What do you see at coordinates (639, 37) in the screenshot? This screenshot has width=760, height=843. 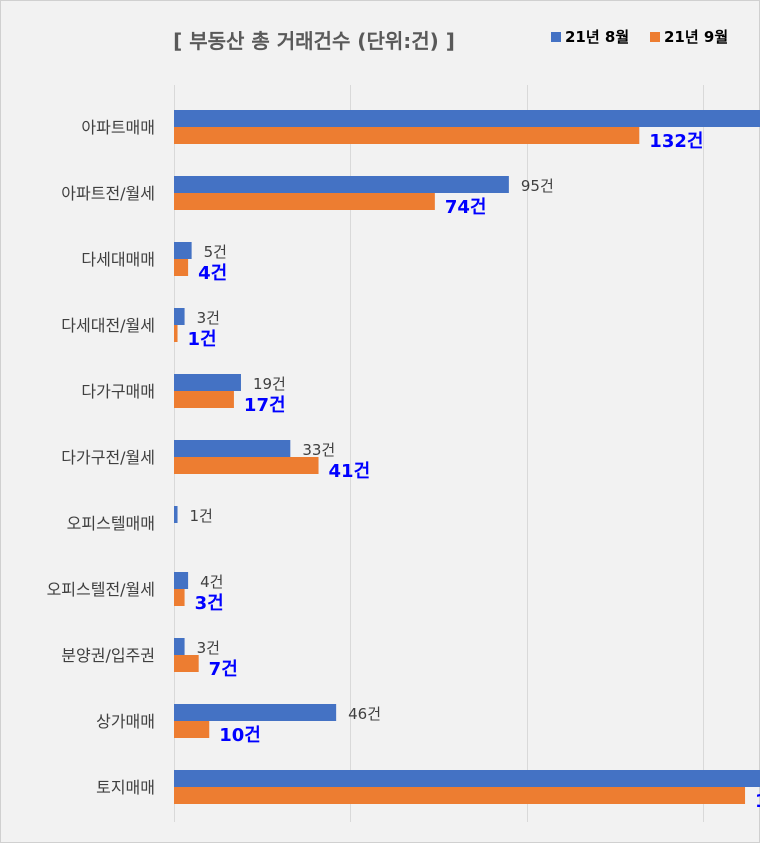 I see `legend: 21년 8월 21년 9월` at bounding box center [639, 37].